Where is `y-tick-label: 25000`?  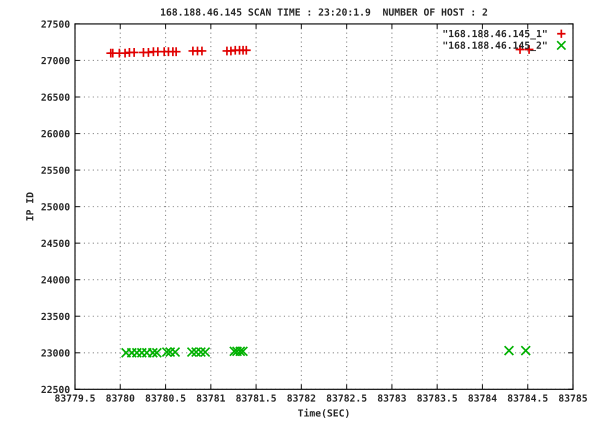
y-tick-label: 25000 is located at coordinates (55, 206).